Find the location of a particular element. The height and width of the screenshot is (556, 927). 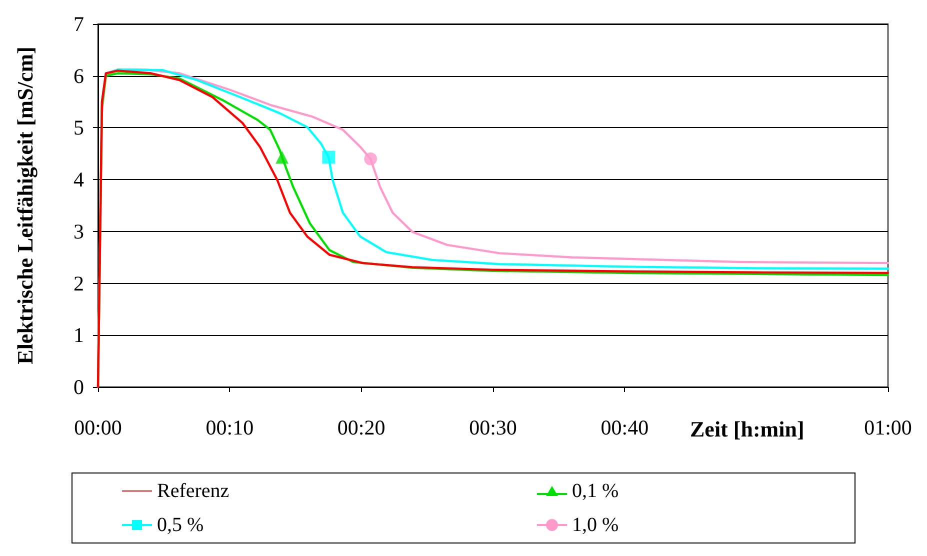

x-tick-label: 00:30 is located at coordinates (493, 428).